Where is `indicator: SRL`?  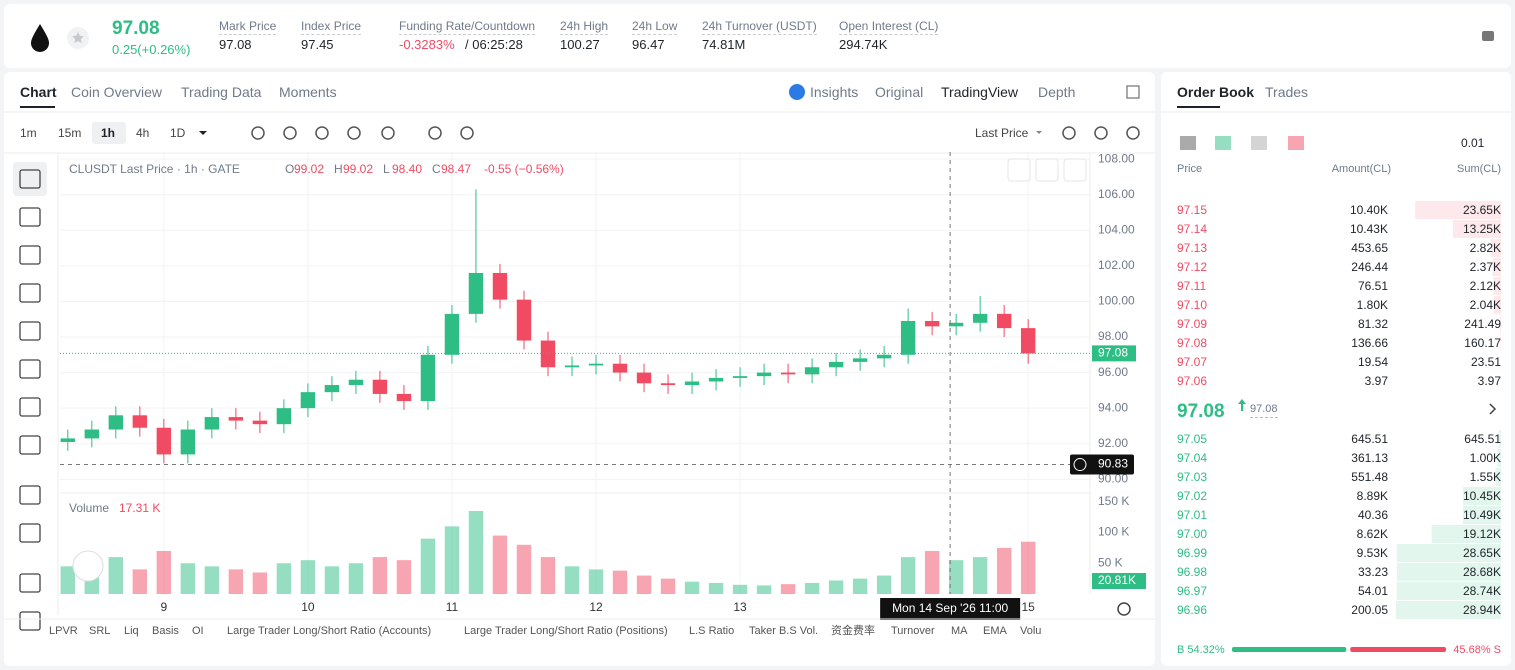
indicator: SRL is located at coordinates (100, 631).